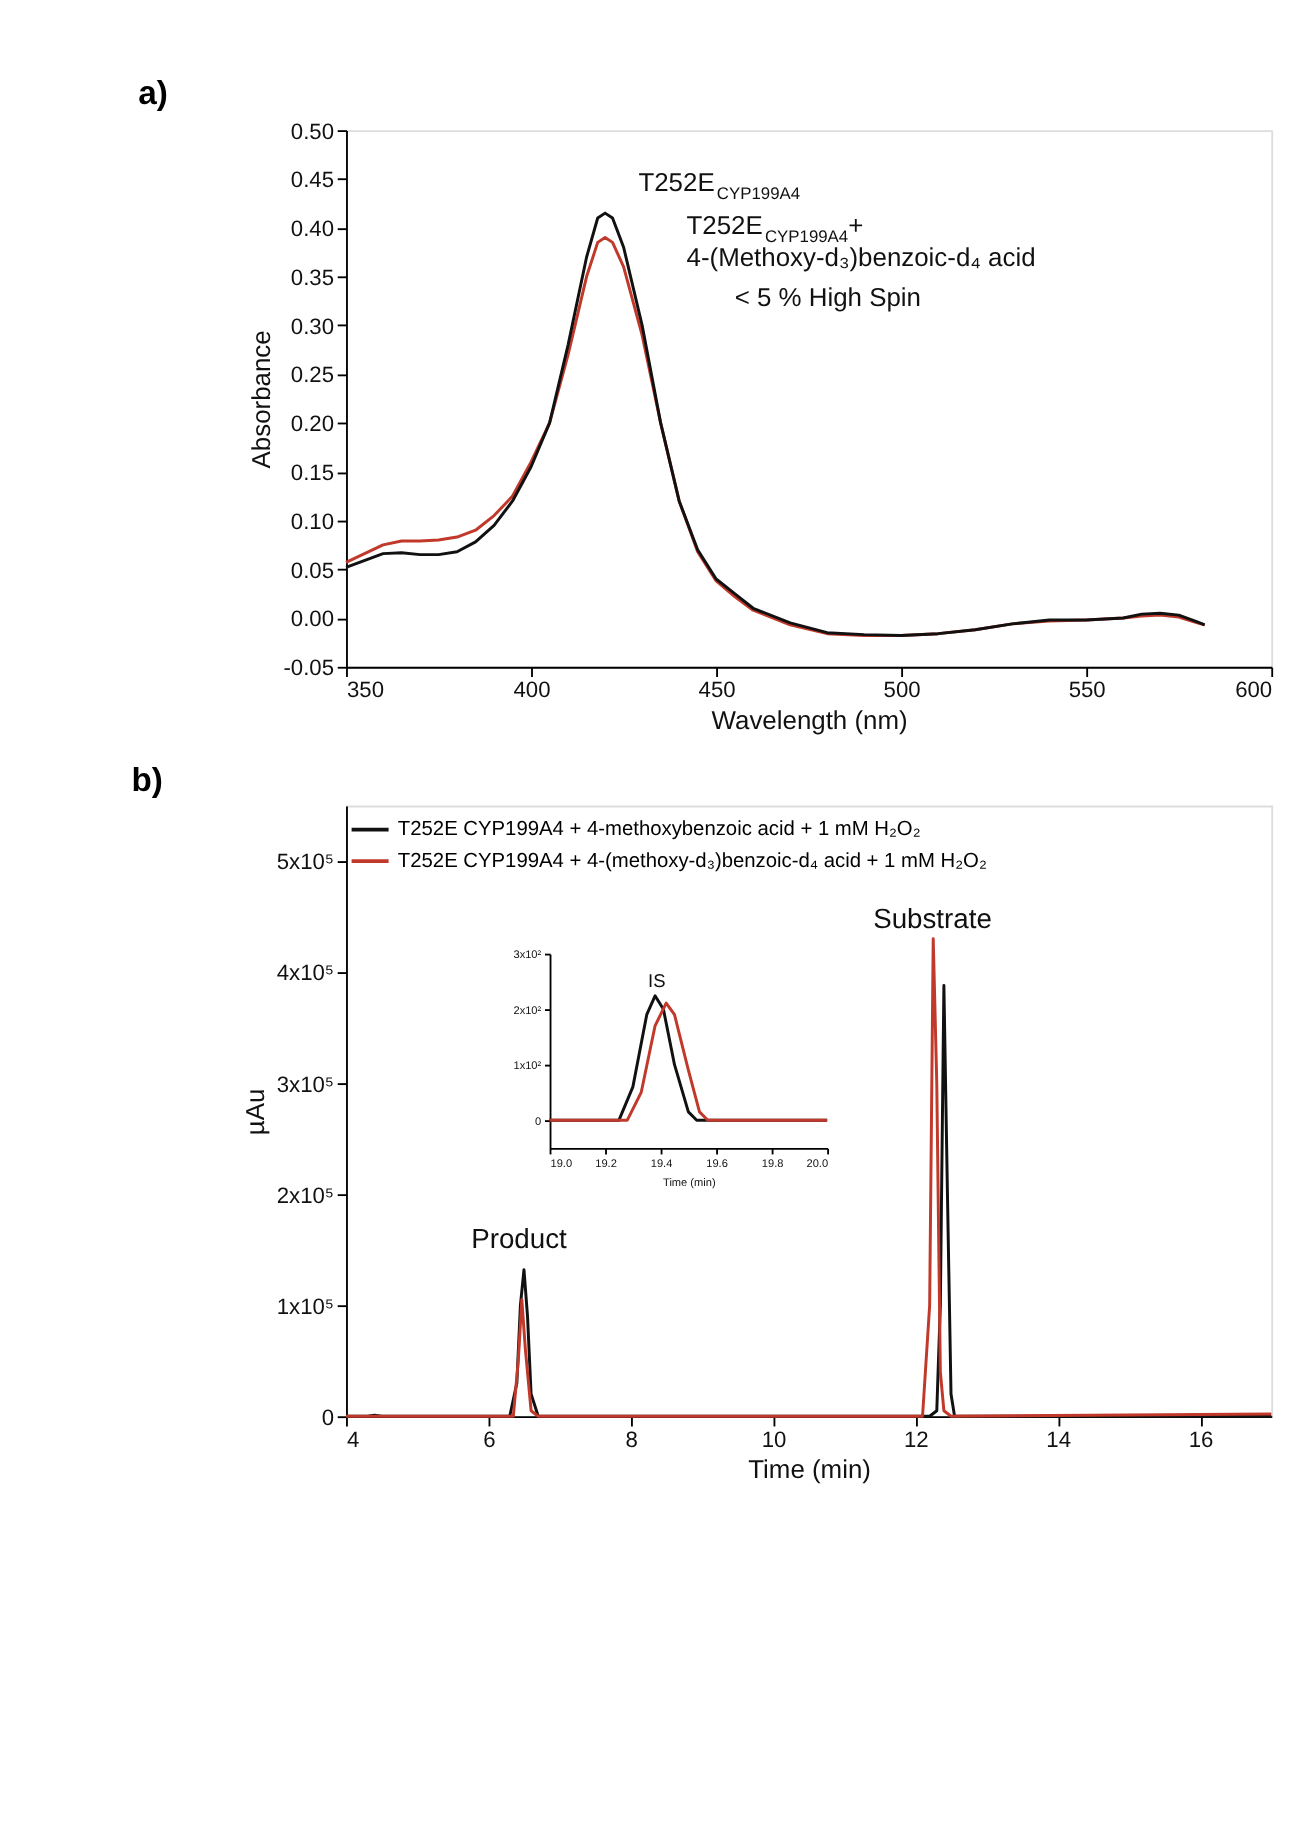 This screenshot has width=1312, height=1842. Describe the element at coordinates (902, 691) in the screenshot. I see `x-tick-label: 500` at that location.